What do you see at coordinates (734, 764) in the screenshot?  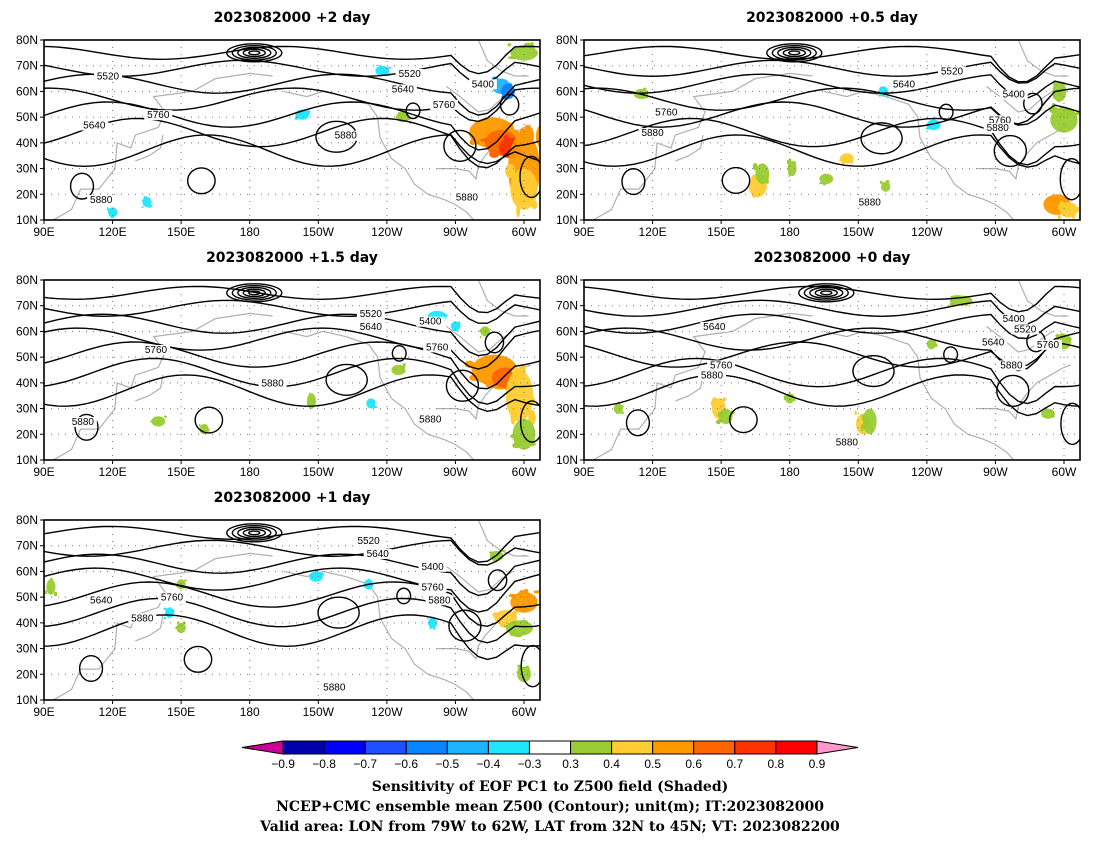 I see `colorbar-tick-label: 0.7` at bounding box center [734, 764].